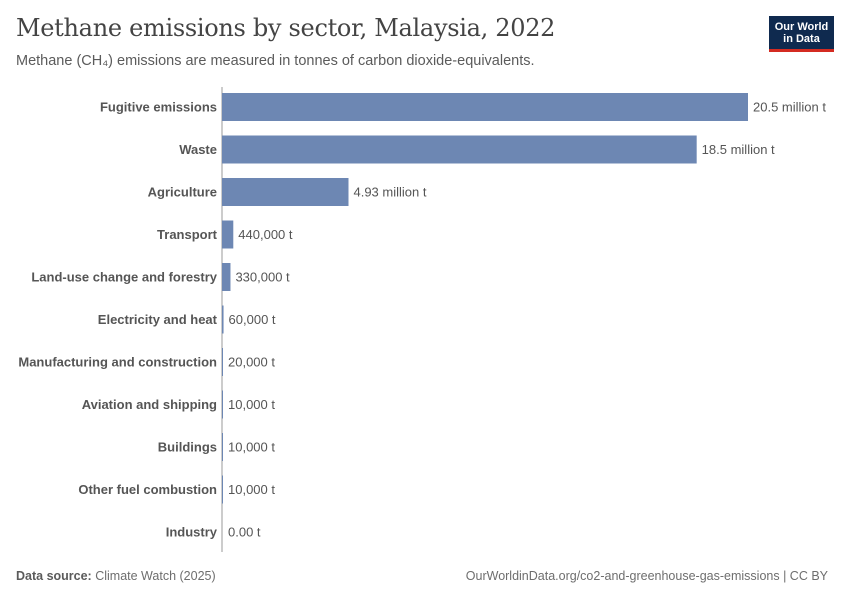  I want to click on data-source: Data source: Climate Watch (2025), so click(116, 576).